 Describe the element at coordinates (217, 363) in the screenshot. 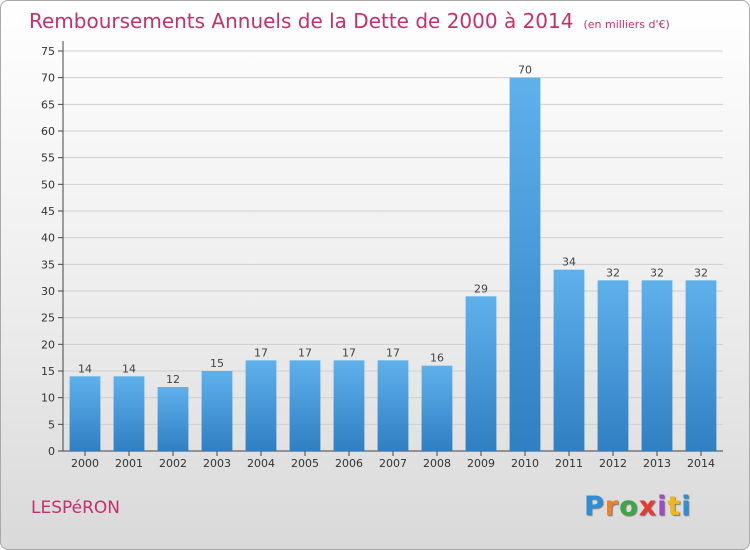

I see `data-label: 15` at that location.